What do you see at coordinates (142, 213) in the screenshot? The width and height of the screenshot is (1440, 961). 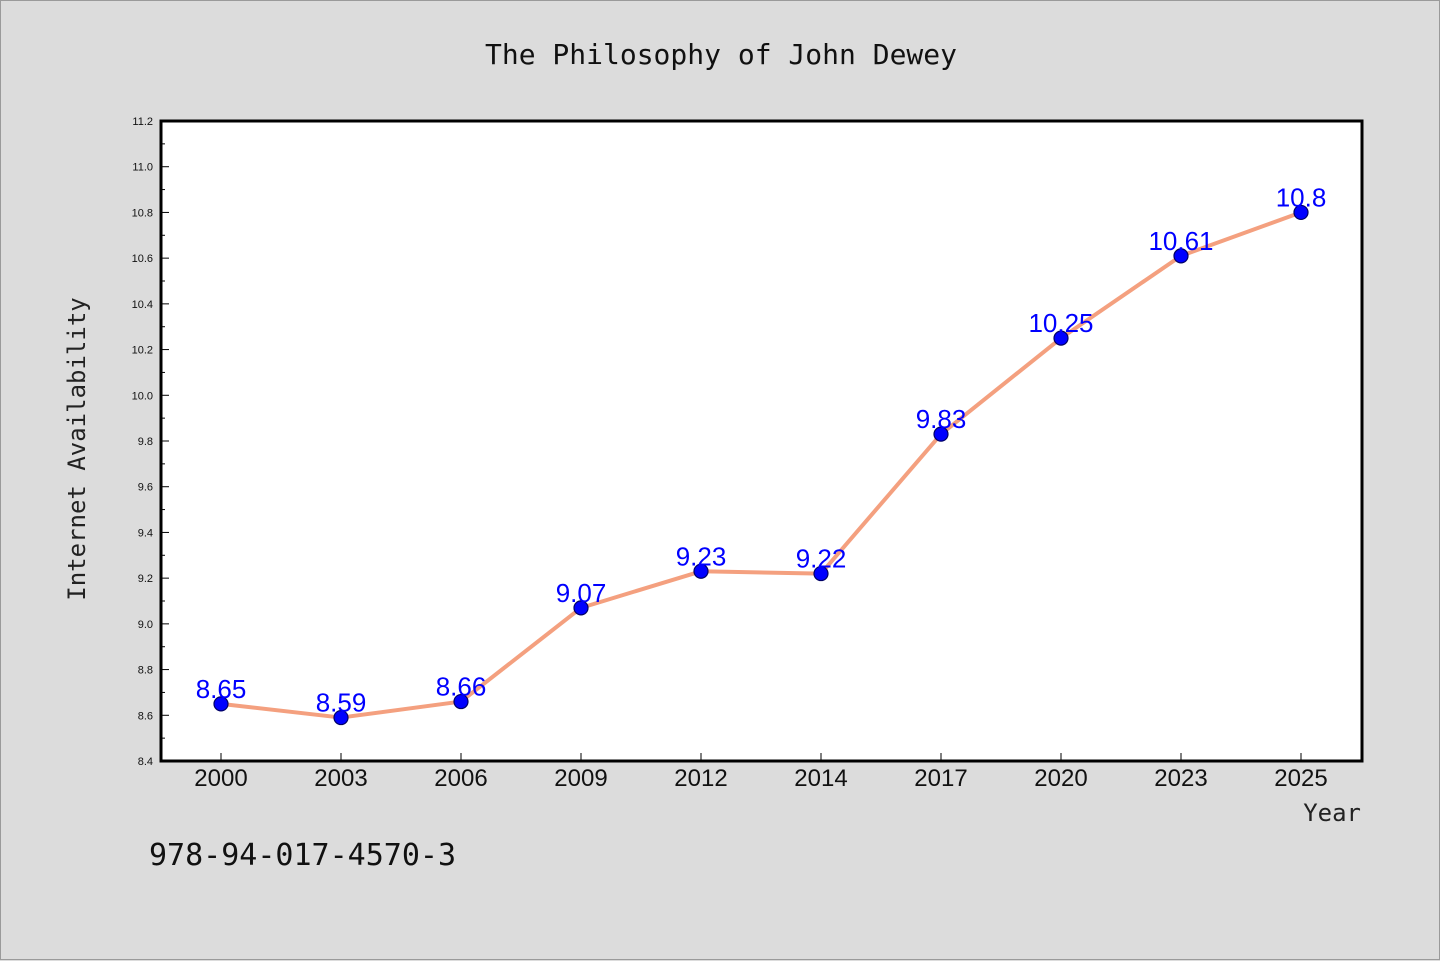 I see `y-tick-label: 10.8` at bounding box center [142, 213].